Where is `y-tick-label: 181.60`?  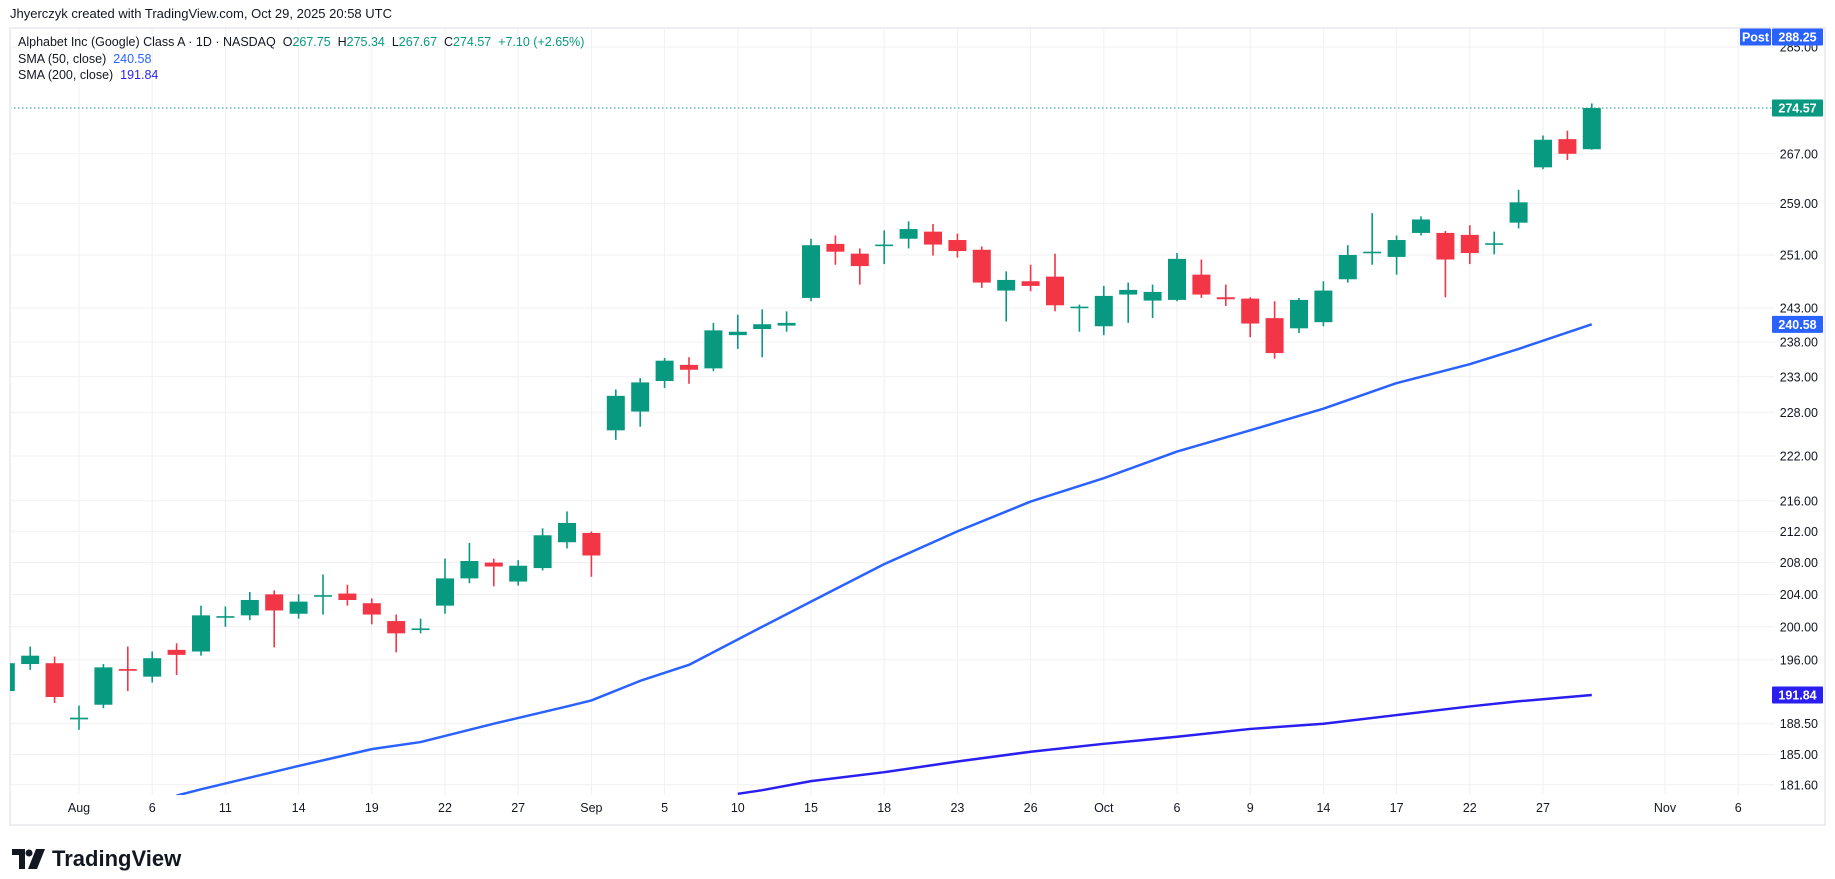
y-tick-label: 181.60 is located at coordinates (1799, 785).